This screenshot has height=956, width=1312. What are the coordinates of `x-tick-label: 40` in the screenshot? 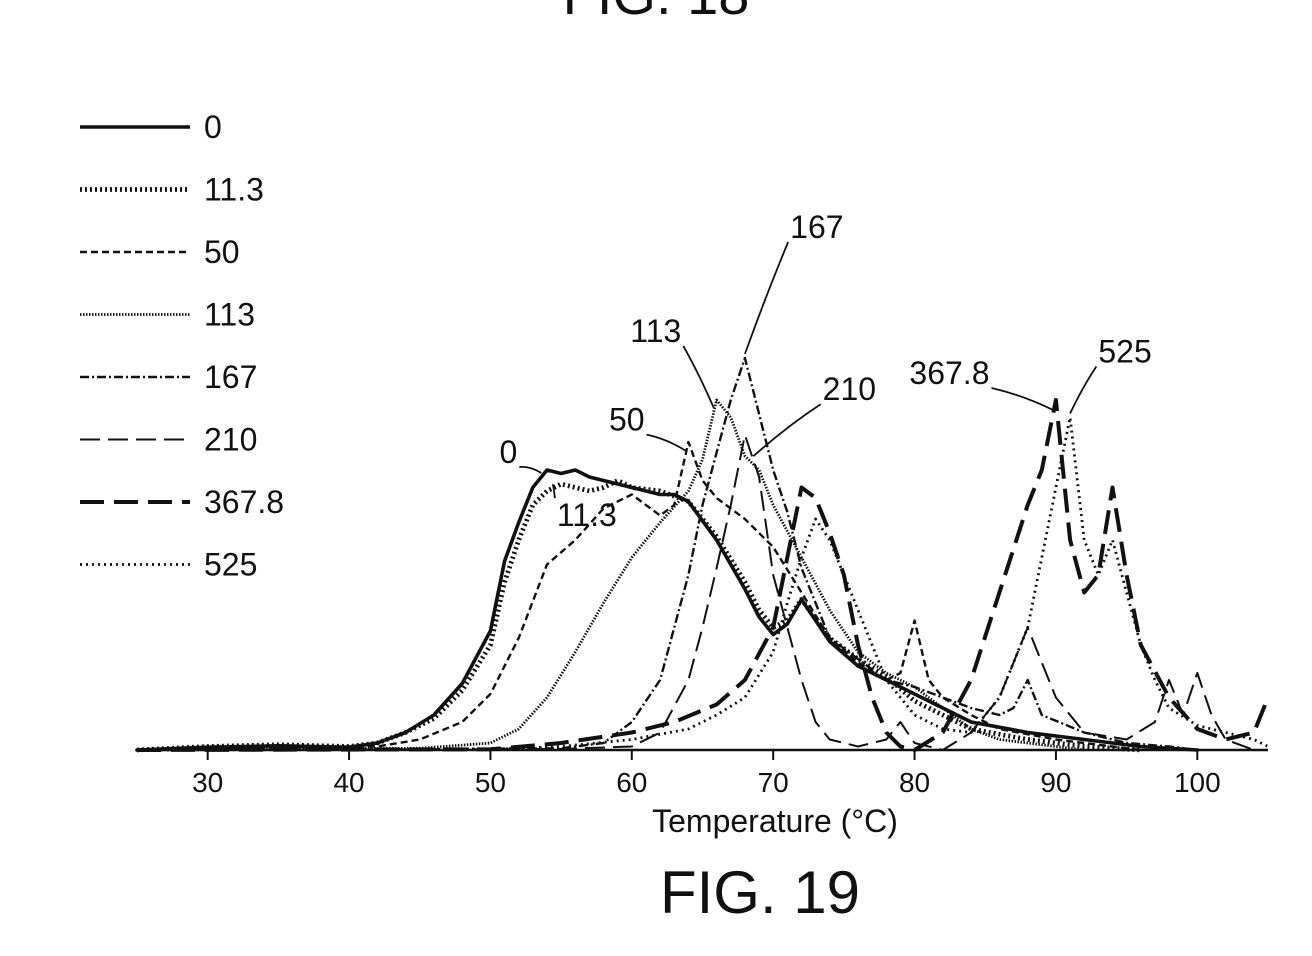 It's located at (348, 782).